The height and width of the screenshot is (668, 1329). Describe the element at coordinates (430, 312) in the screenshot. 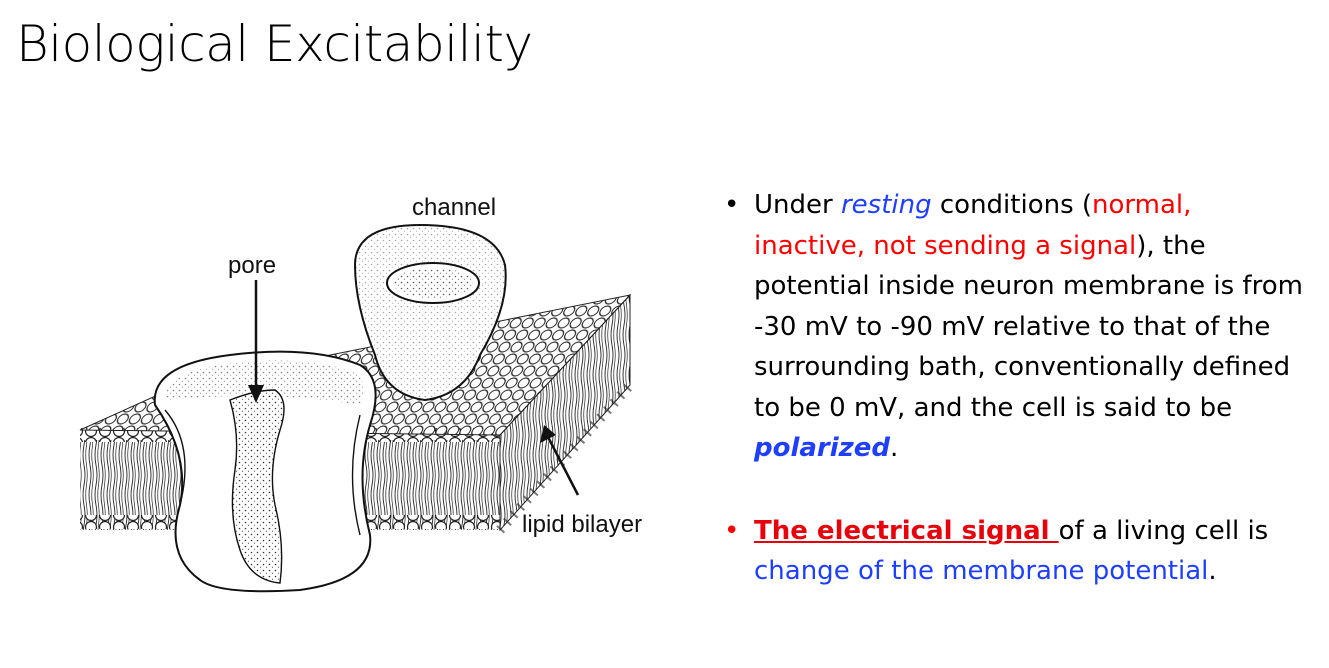

I see `channel-protein` at that location.